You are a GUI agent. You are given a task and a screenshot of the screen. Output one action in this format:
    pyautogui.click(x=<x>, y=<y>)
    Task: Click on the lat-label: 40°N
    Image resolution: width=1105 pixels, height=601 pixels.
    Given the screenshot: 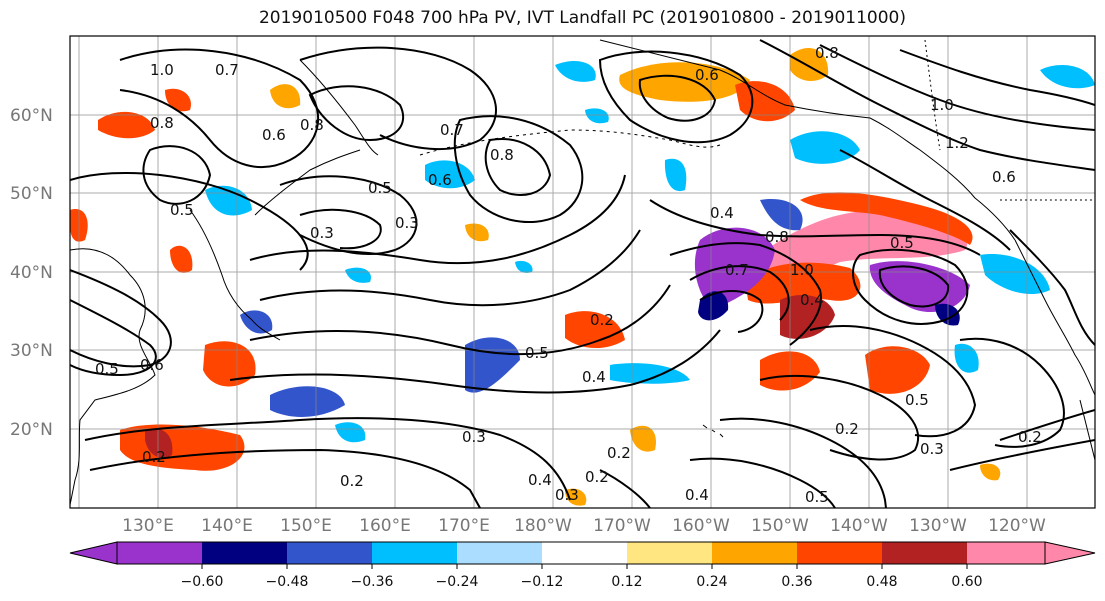 What is the action you would take?
    pyautogui.click(x=31, y=273)
    